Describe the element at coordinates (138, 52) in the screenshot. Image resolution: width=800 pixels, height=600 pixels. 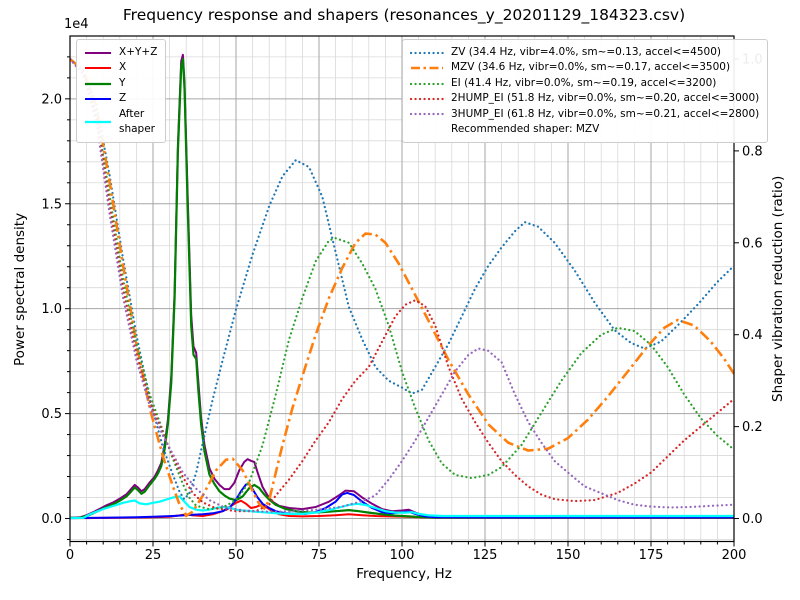
I see `legend-label: X+Y+Z` at that location.